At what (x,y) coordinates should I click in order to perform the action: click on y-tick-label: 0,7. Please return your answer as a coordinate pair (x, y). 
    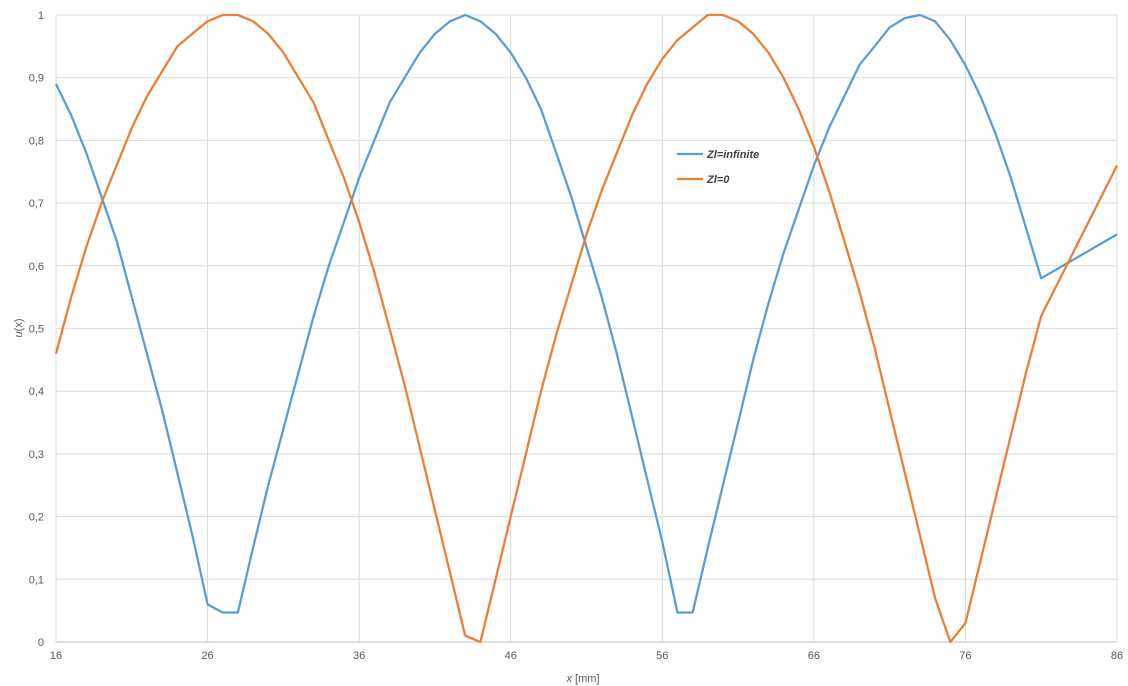
    Looking at the image, I should click on (36, 204).